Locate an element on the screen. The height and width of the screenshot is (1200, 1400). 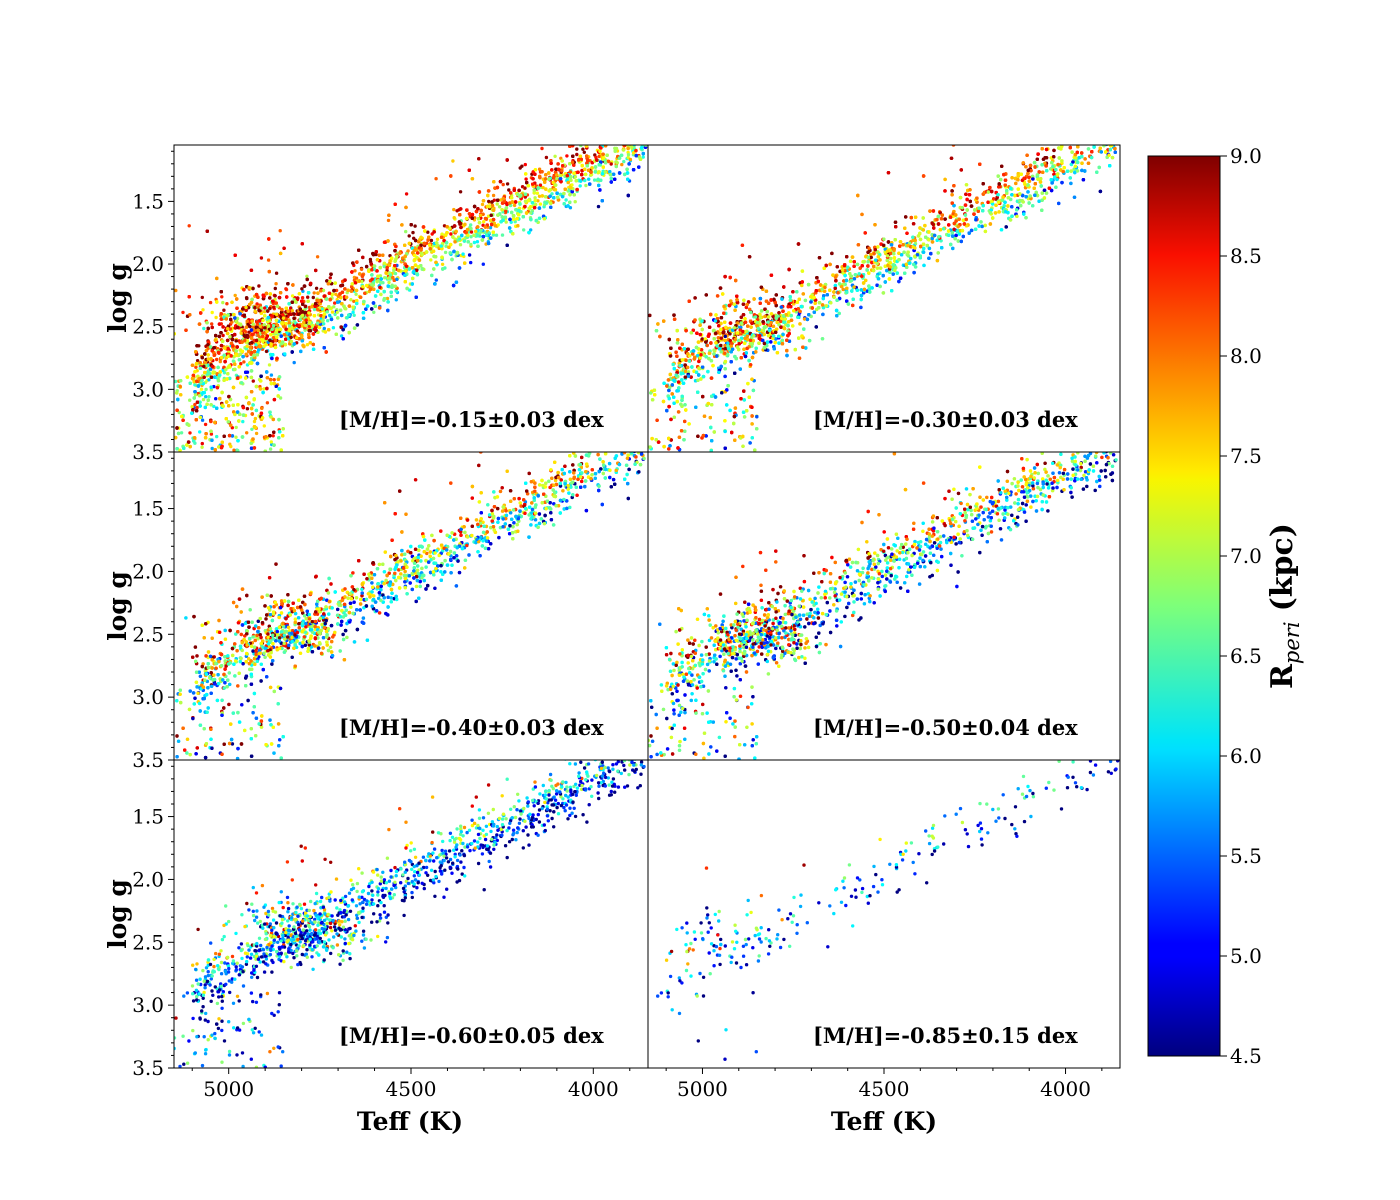
panel-1: 1.52.02.53.03.5[M/H]=-0.15±0.03 dex is located at coordinates (390, 304).